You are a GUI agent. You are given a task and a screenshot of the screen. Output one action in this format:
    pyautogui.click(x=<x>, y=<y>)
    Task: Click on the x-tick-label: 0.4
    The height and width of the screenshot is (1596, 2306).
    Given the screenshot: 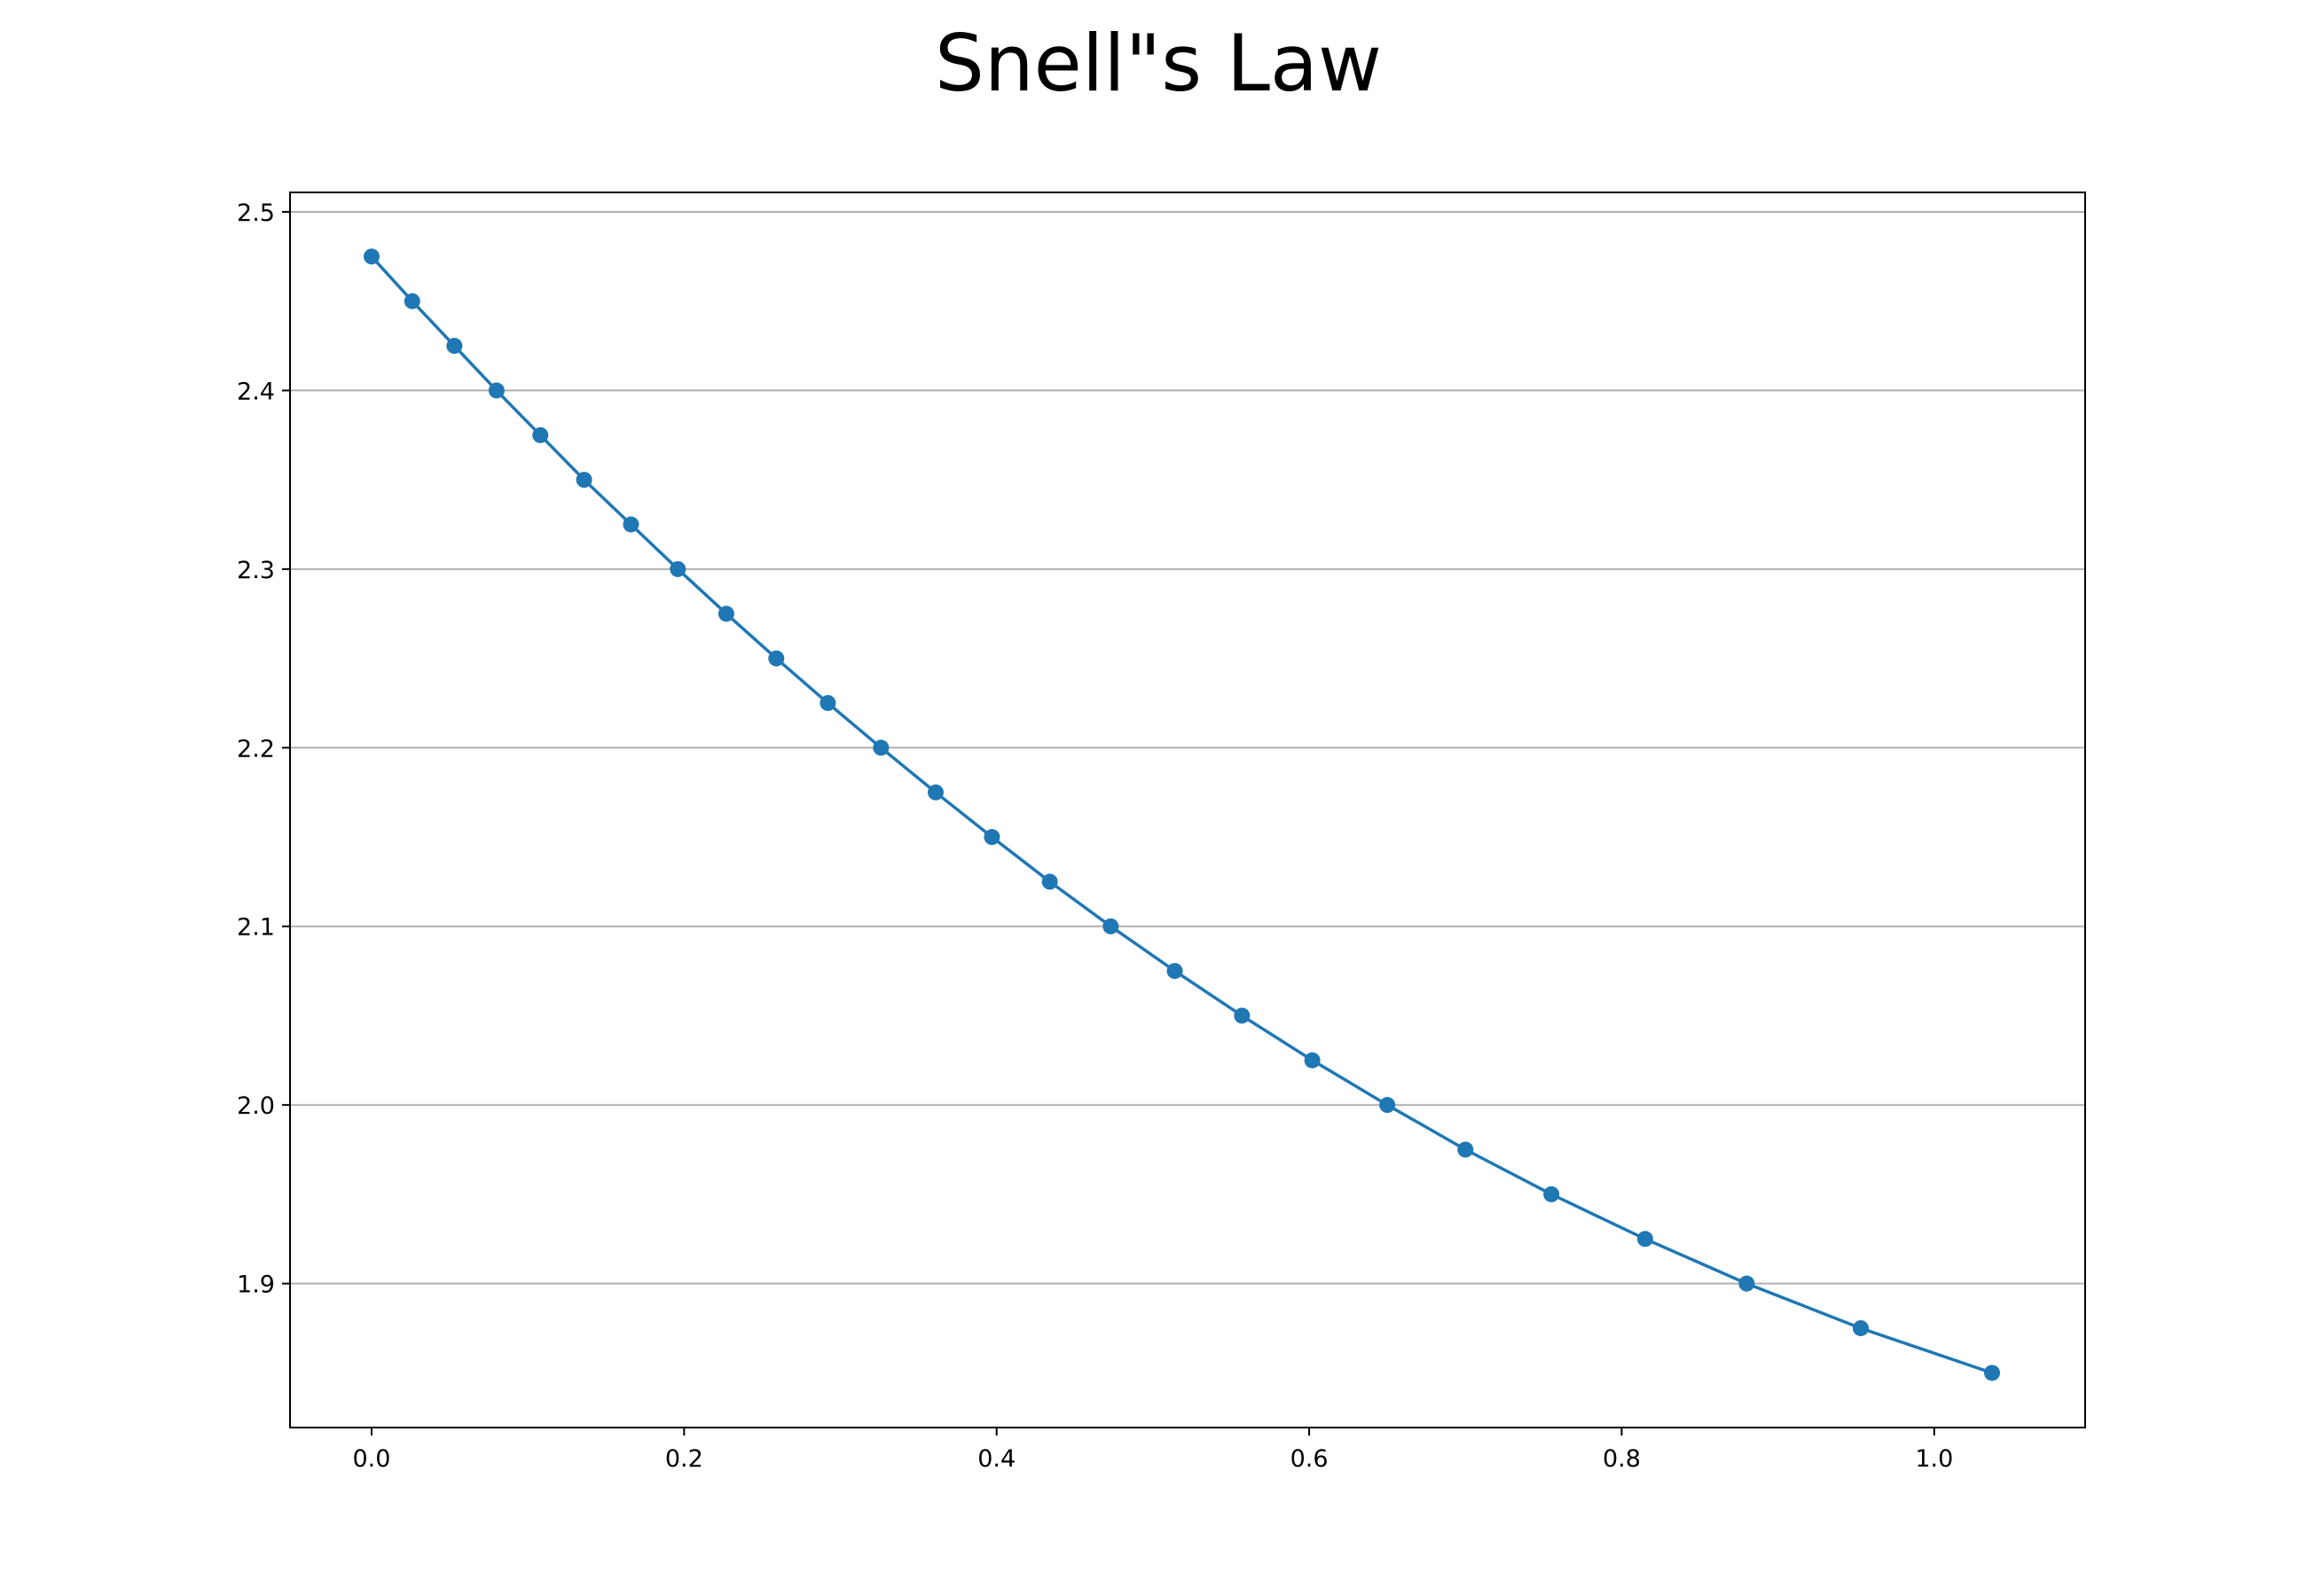 What is the action you would take?
    pyautogui.click(x=996, y=1459)
    